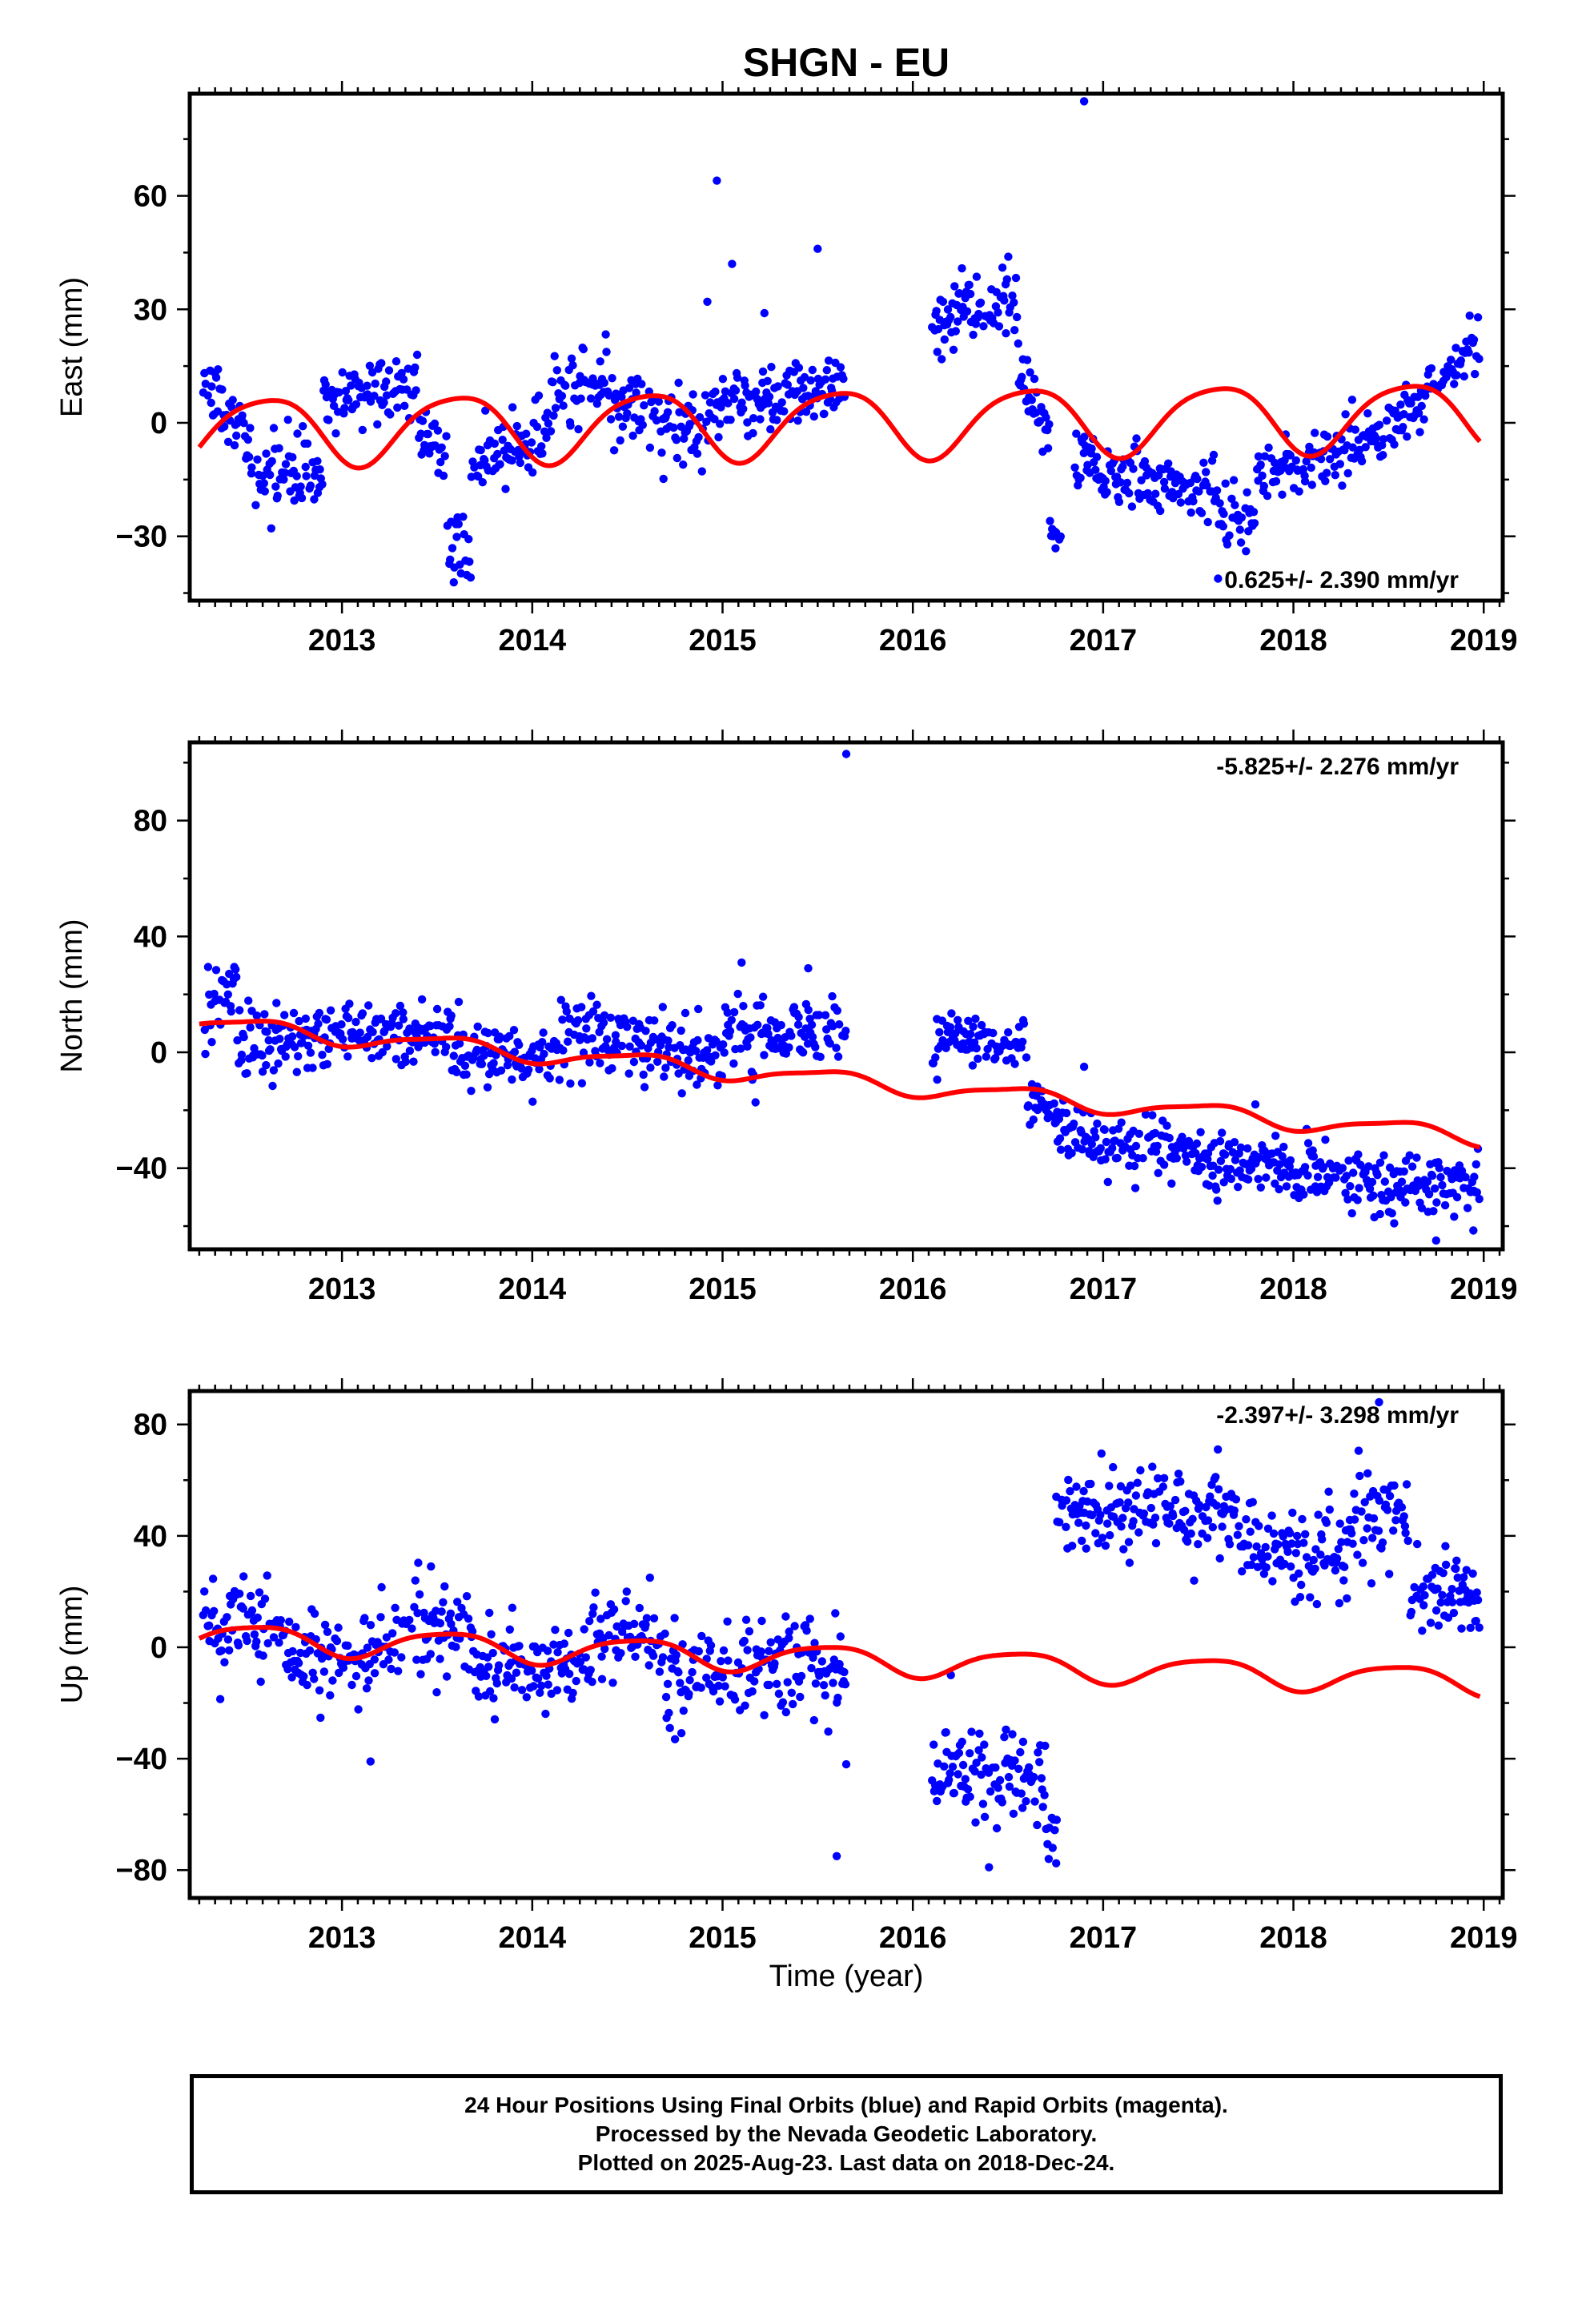 This screenshot has height=2324, width=1582. Describe the element at coordinates (533, 1938) in the screenshot. I see `x-tick-label: 2014` at that location.